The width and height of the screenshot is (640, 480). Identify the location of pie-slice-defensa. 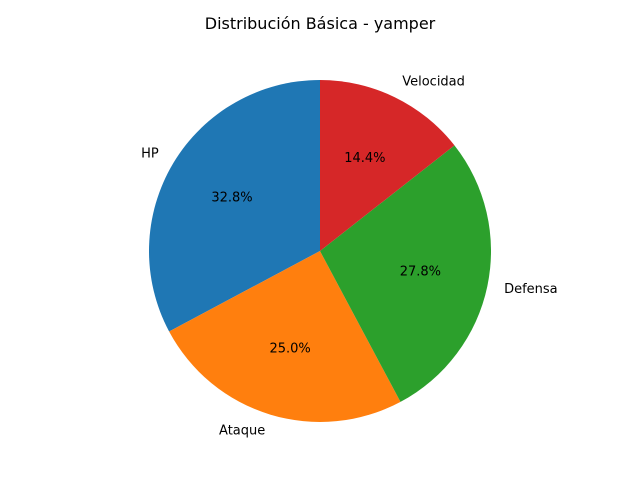
(405, 273).